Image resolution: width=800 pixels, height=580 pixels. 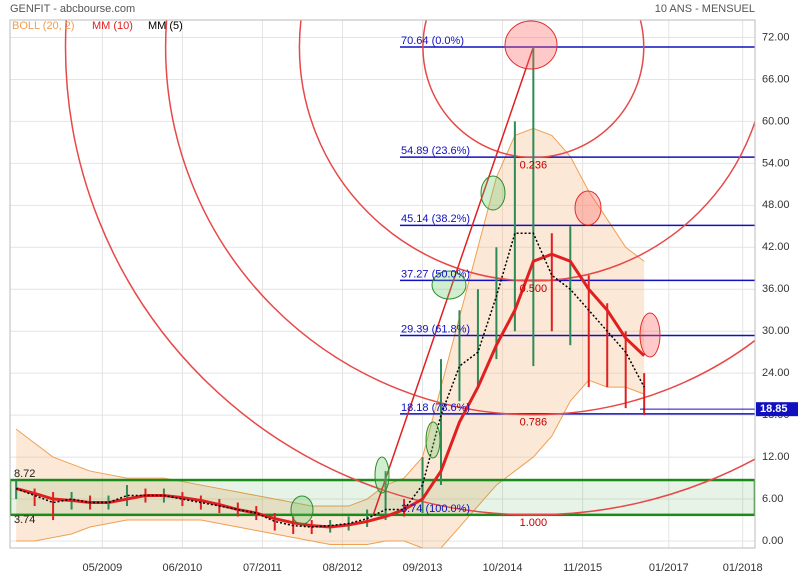 What do you see at coordinates (776, 163) in the screenshot?
I see `y-tick-label: 54.00` at bounding box center [776, 163].